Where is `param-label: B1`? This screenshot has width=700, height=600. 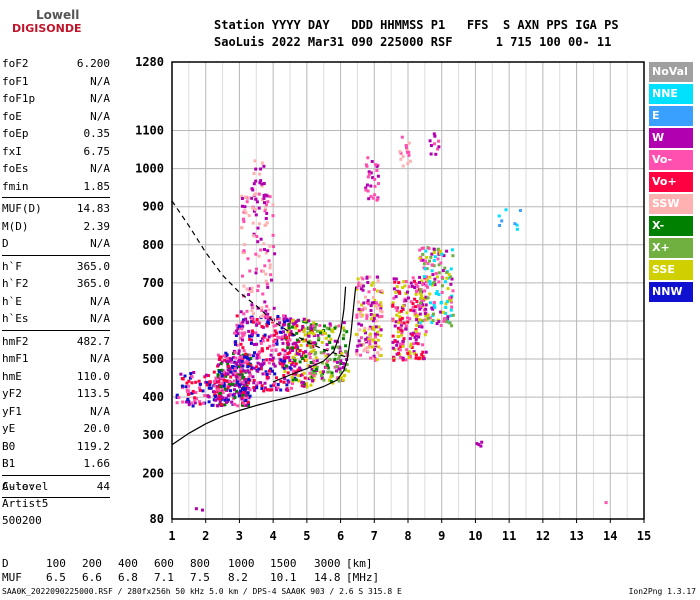
param-label: B1 is located at coordinates (9, 463).